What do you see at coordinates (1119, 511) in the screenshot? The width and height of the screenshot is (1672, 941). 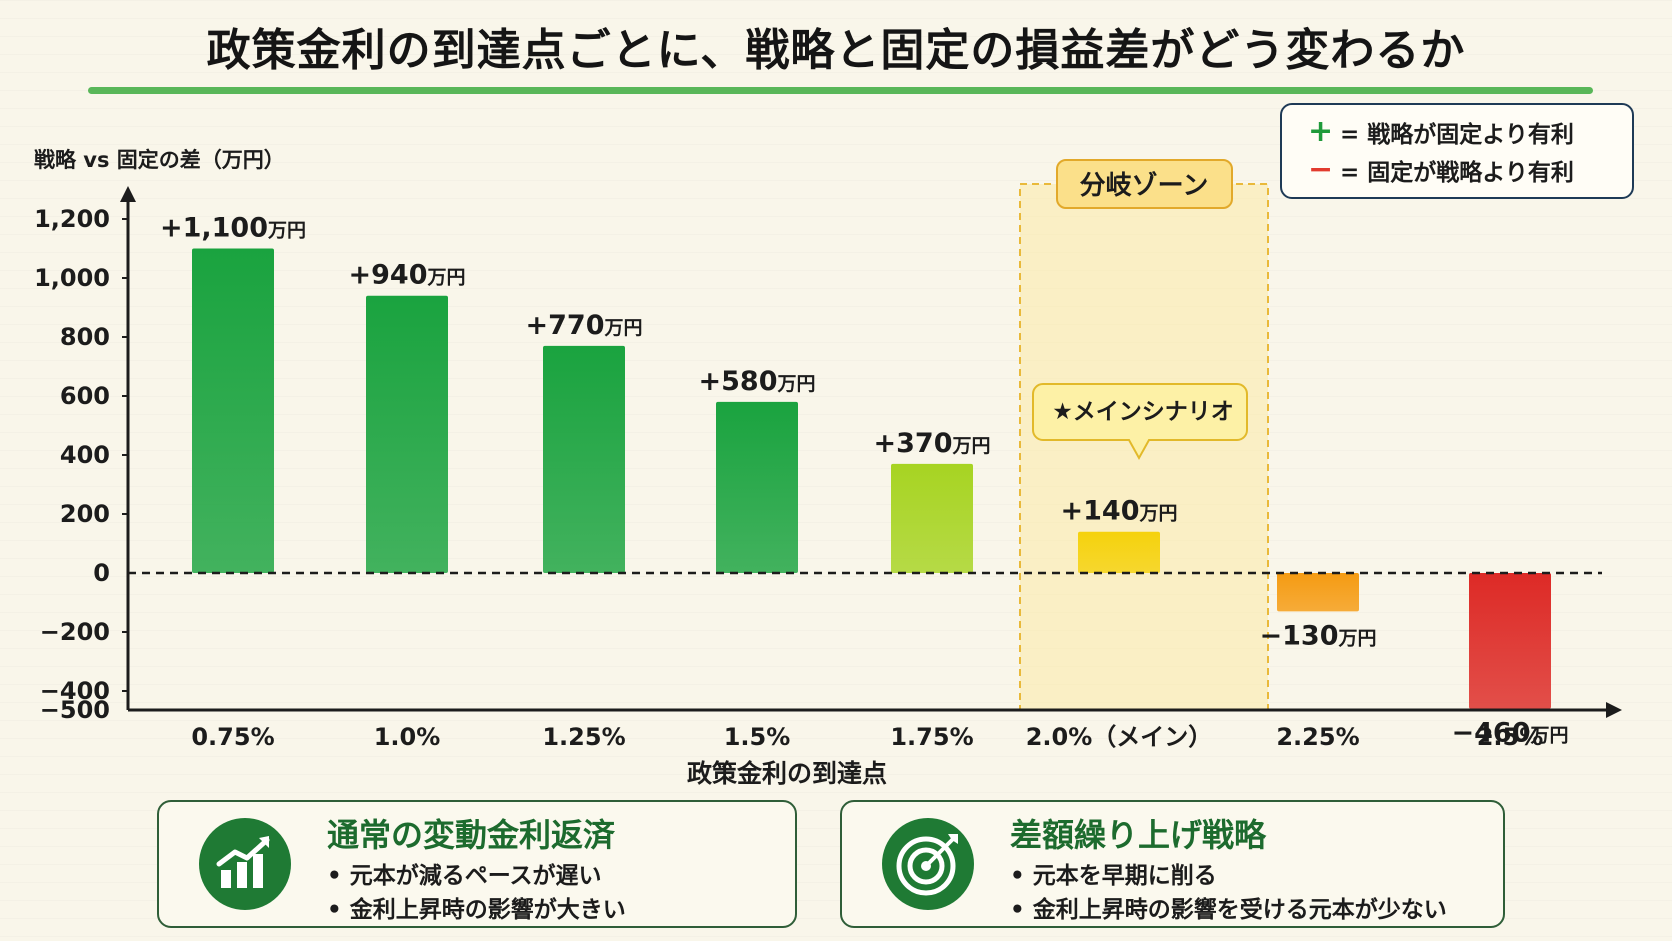 I see `data-label: +140万円` at bounding box center [1119, 511].